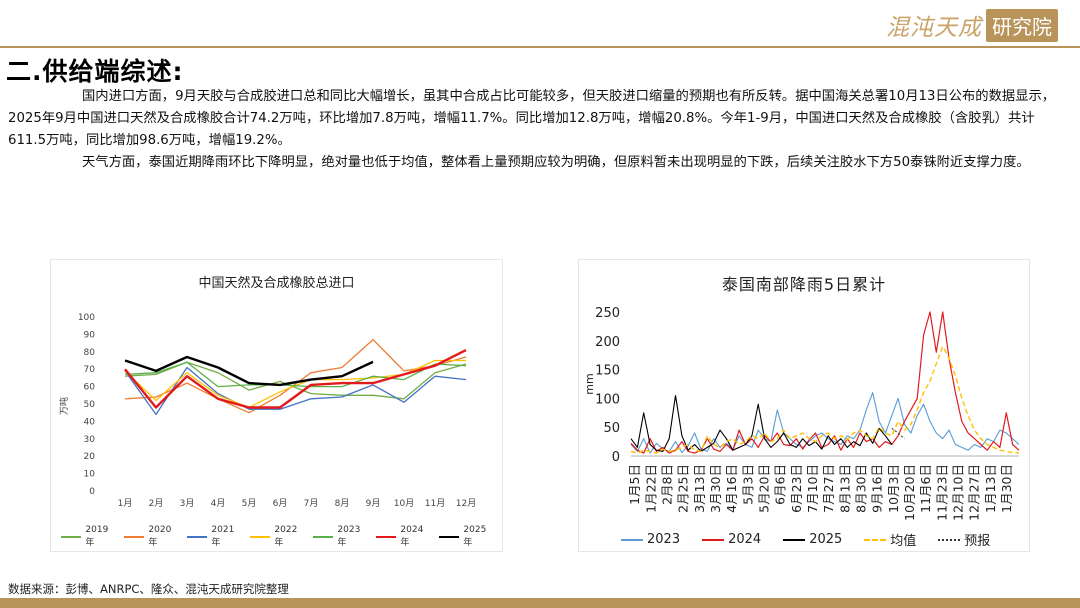 Image resolution: width=1080 pixels, height=608 pixels. I want to click on x-tick-label: 1月30日, so click(1006, 488).